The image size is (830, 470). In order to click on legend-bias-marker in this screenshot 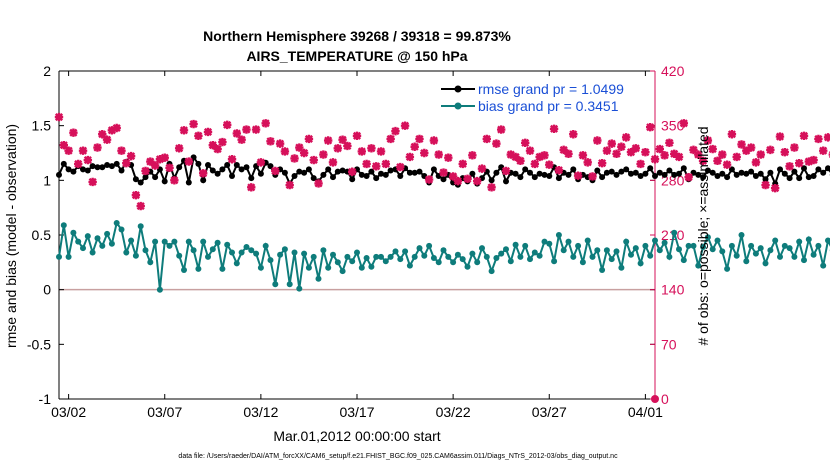, I will do `click(458, 106)`.